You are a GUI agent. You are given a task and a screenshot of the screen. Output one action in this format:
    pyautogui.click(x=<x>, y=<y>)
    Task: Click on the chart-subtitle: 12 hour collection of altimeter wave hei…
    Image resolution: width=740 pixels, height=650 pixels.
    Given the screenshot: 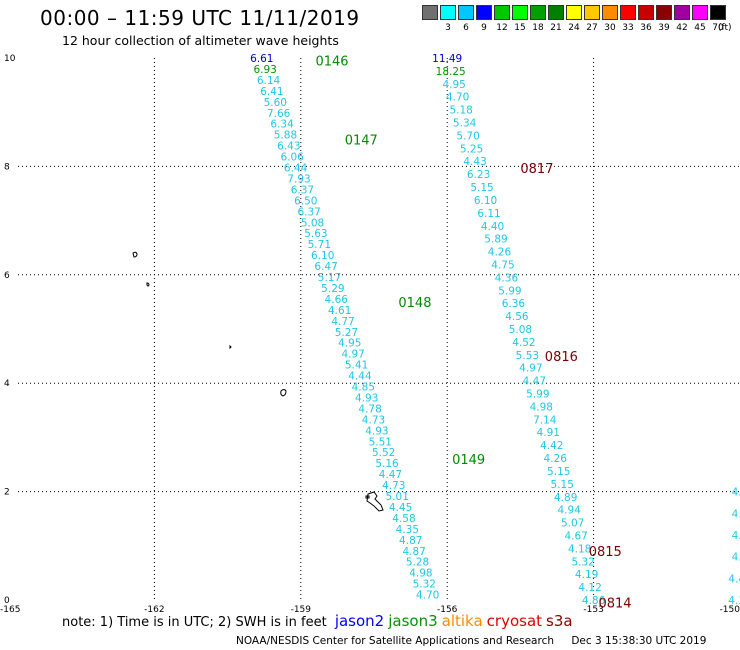 What is the action you would take?
    pyautogui.click(x=200, y=40)
    